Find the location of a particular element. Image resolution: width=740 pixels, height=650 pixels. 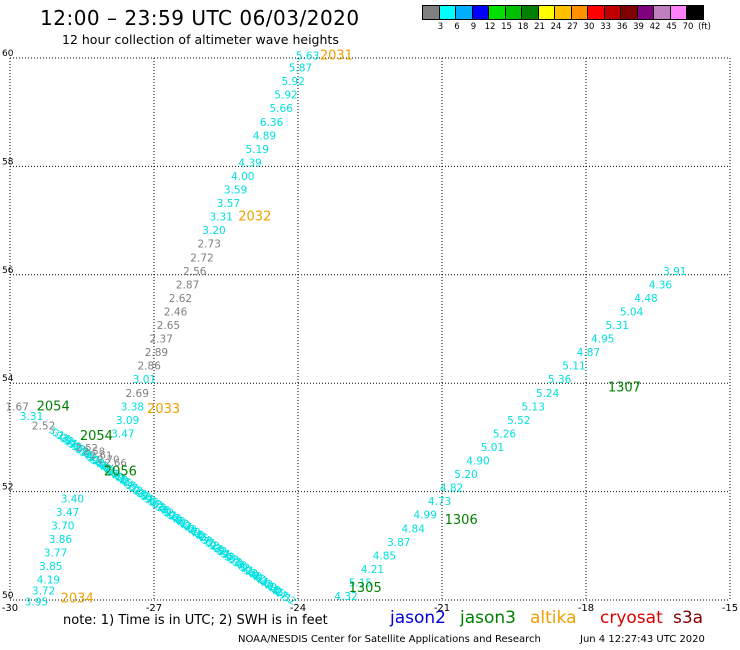

longitude-tick-label: -15 is located at coordinates (730, 608).